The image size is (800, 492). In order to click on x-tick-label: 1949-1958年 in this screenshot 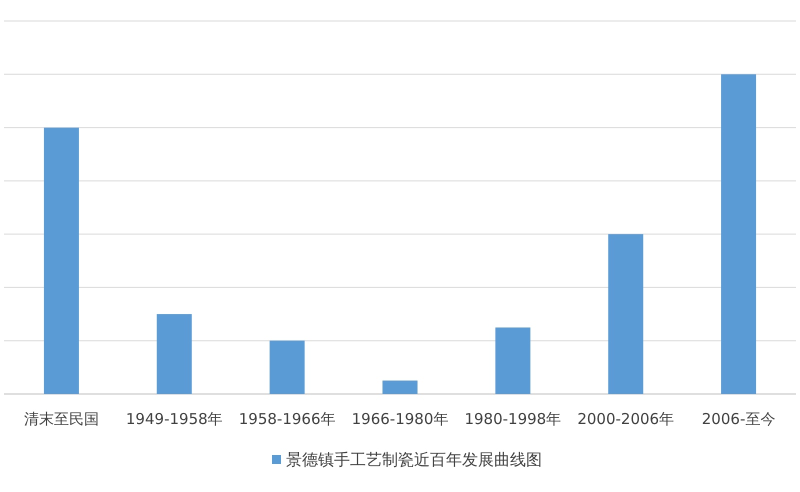, I will do `click(174, 419)`.